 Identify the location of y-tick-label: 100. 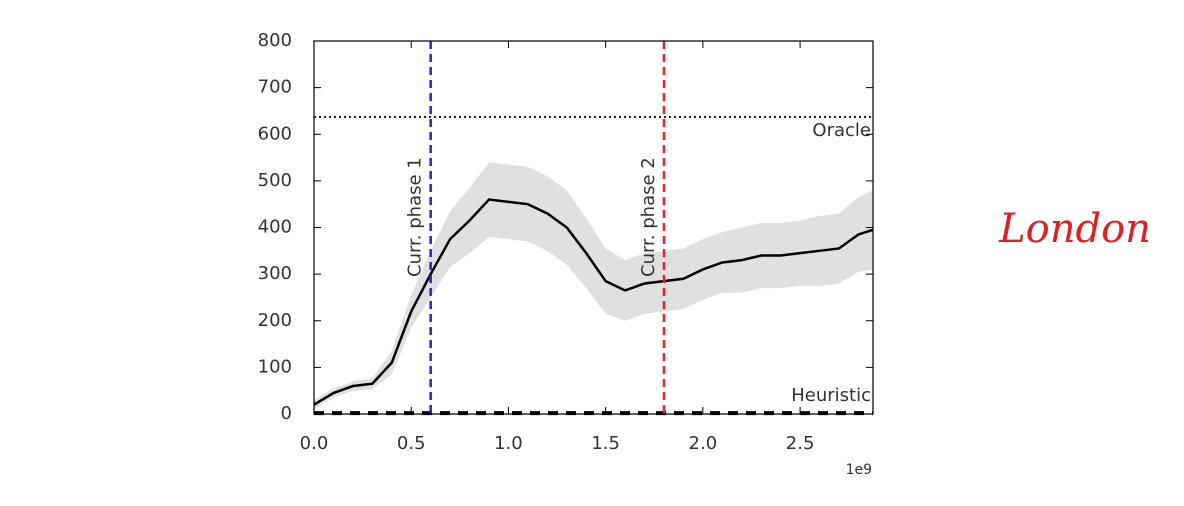
(275, 366).